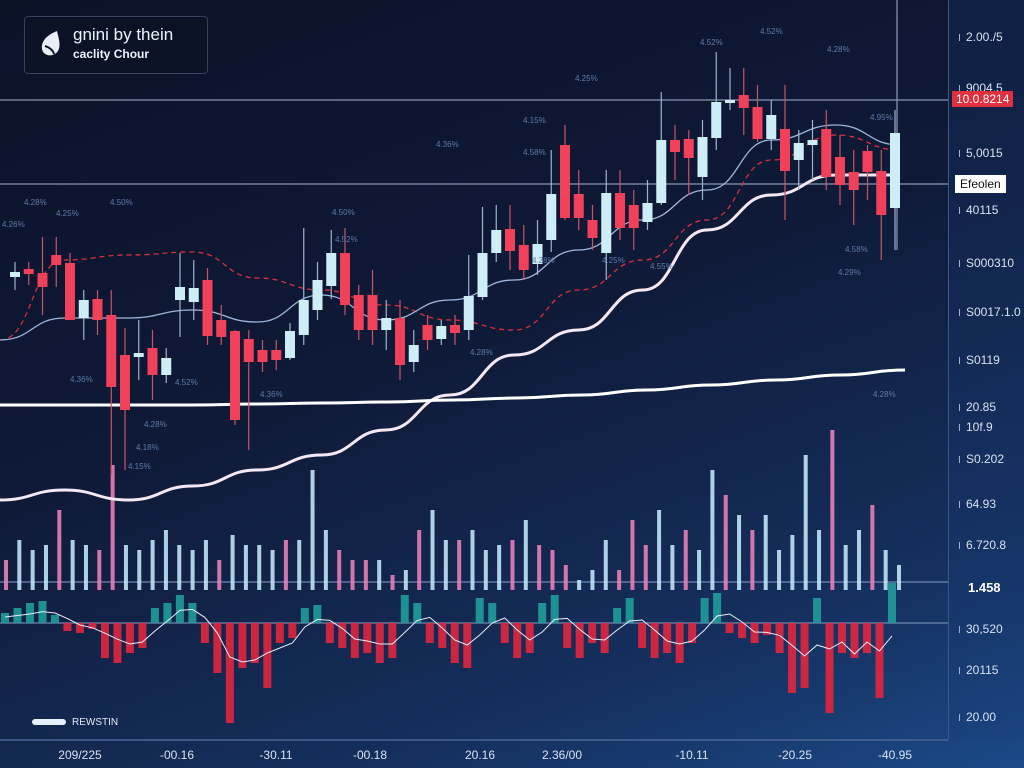  Describe the element at coordinates (978, 210) in the screenshot. I see `price-axis-label: 40115` at that location.